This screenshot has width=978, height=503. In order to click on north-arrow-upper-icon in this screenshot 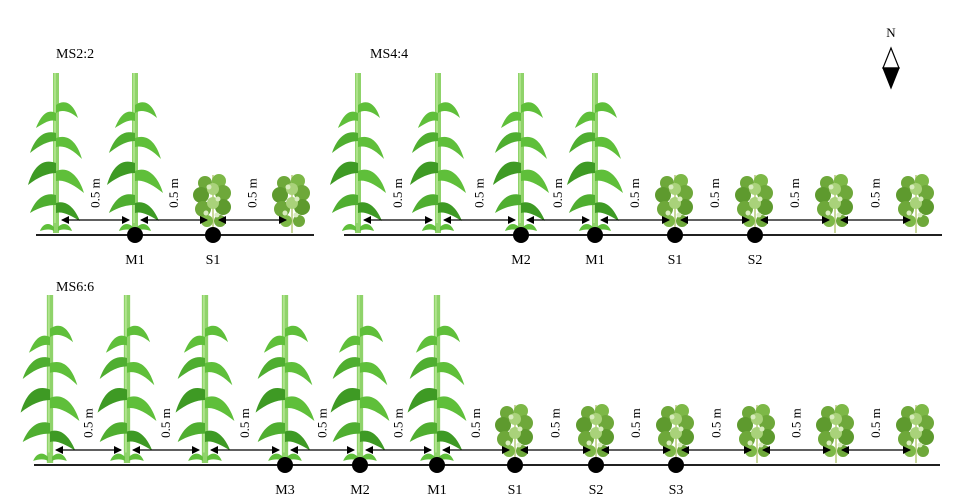, I will do `click(891, 57)`.